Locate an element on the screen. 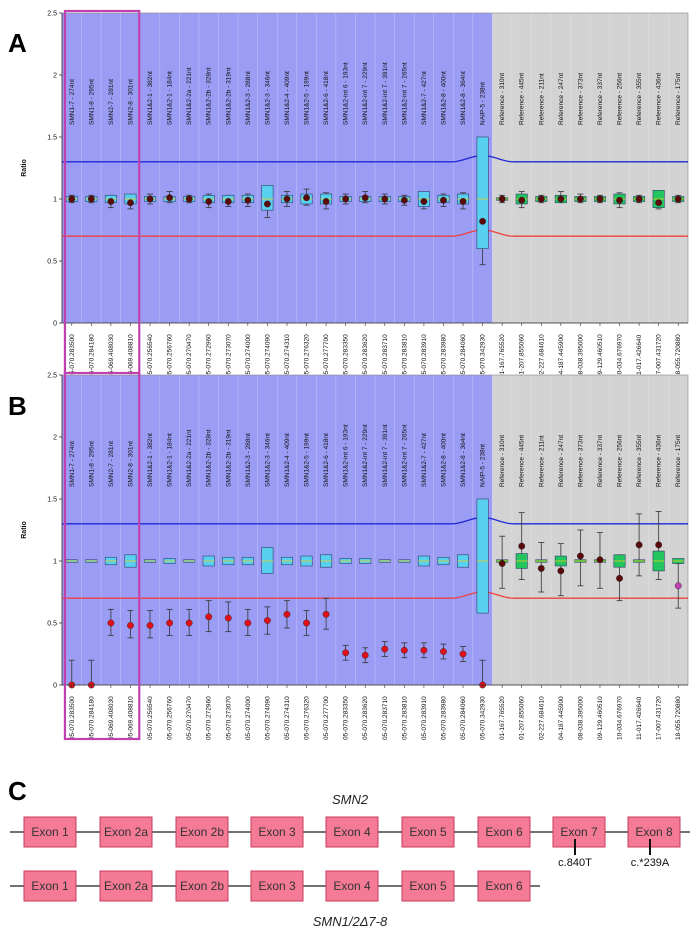 The image size is (700, 935). location-label: 18-055.720880 is located at coordinates (678, 718).